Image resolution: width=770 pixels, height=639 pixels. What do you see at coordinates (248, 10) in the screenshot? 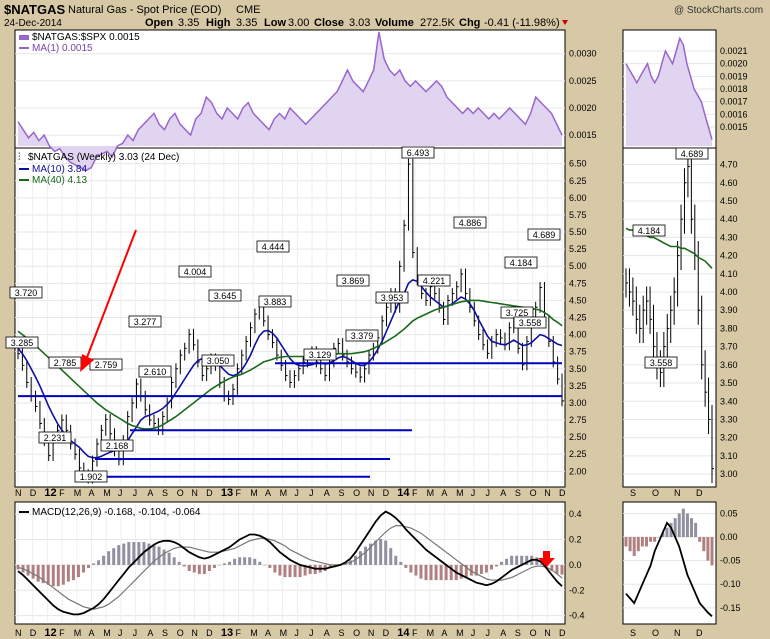
I see `chart-exchange: CME` at bounding box center [248, 10].